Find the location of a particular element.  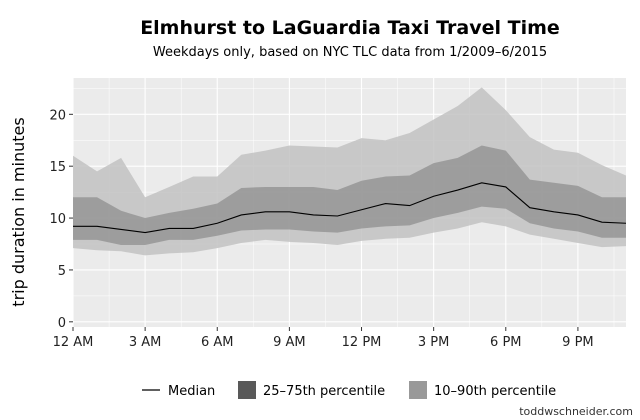

x-axis-ticks: 12 AM 3 AM 6 AM 9 AM 12 PM 3 PM 6 PM 9 PM is located at coordinates (323, 338).